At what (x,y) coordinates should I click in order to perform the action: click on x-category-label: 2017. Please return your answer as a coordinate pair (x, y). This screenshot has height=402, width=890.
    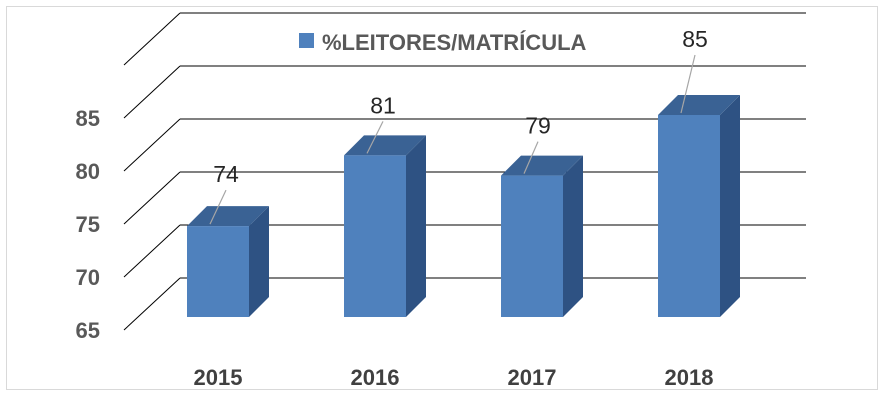
    Looking at the image, I should click on (532, 377).